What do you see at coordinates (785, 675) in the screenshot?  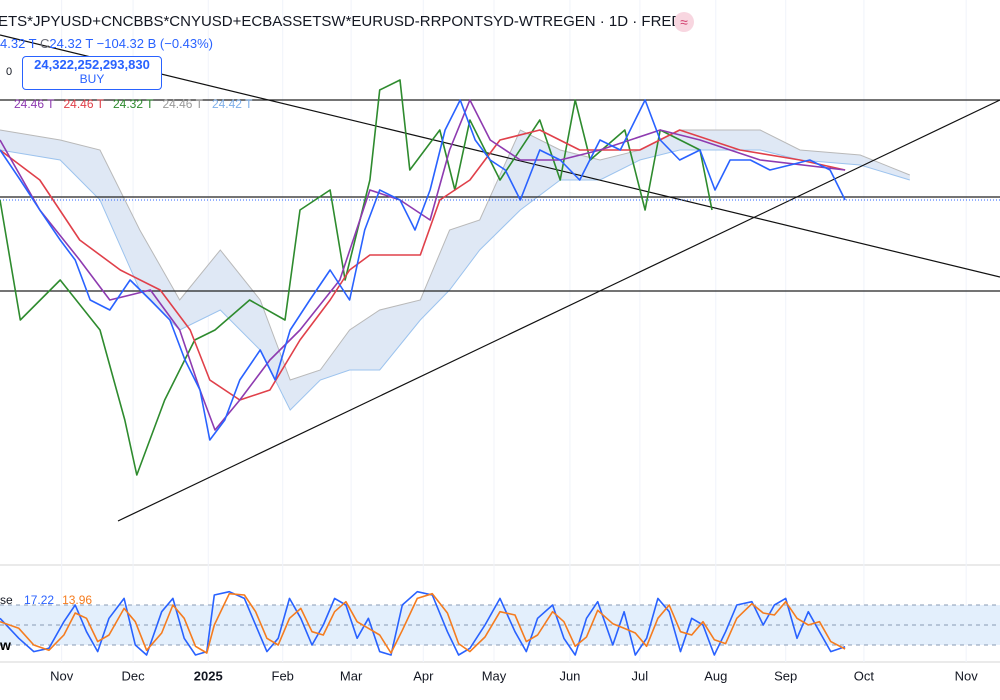 I see `x-tick-label: Sep` at bounding box center [785, 675].